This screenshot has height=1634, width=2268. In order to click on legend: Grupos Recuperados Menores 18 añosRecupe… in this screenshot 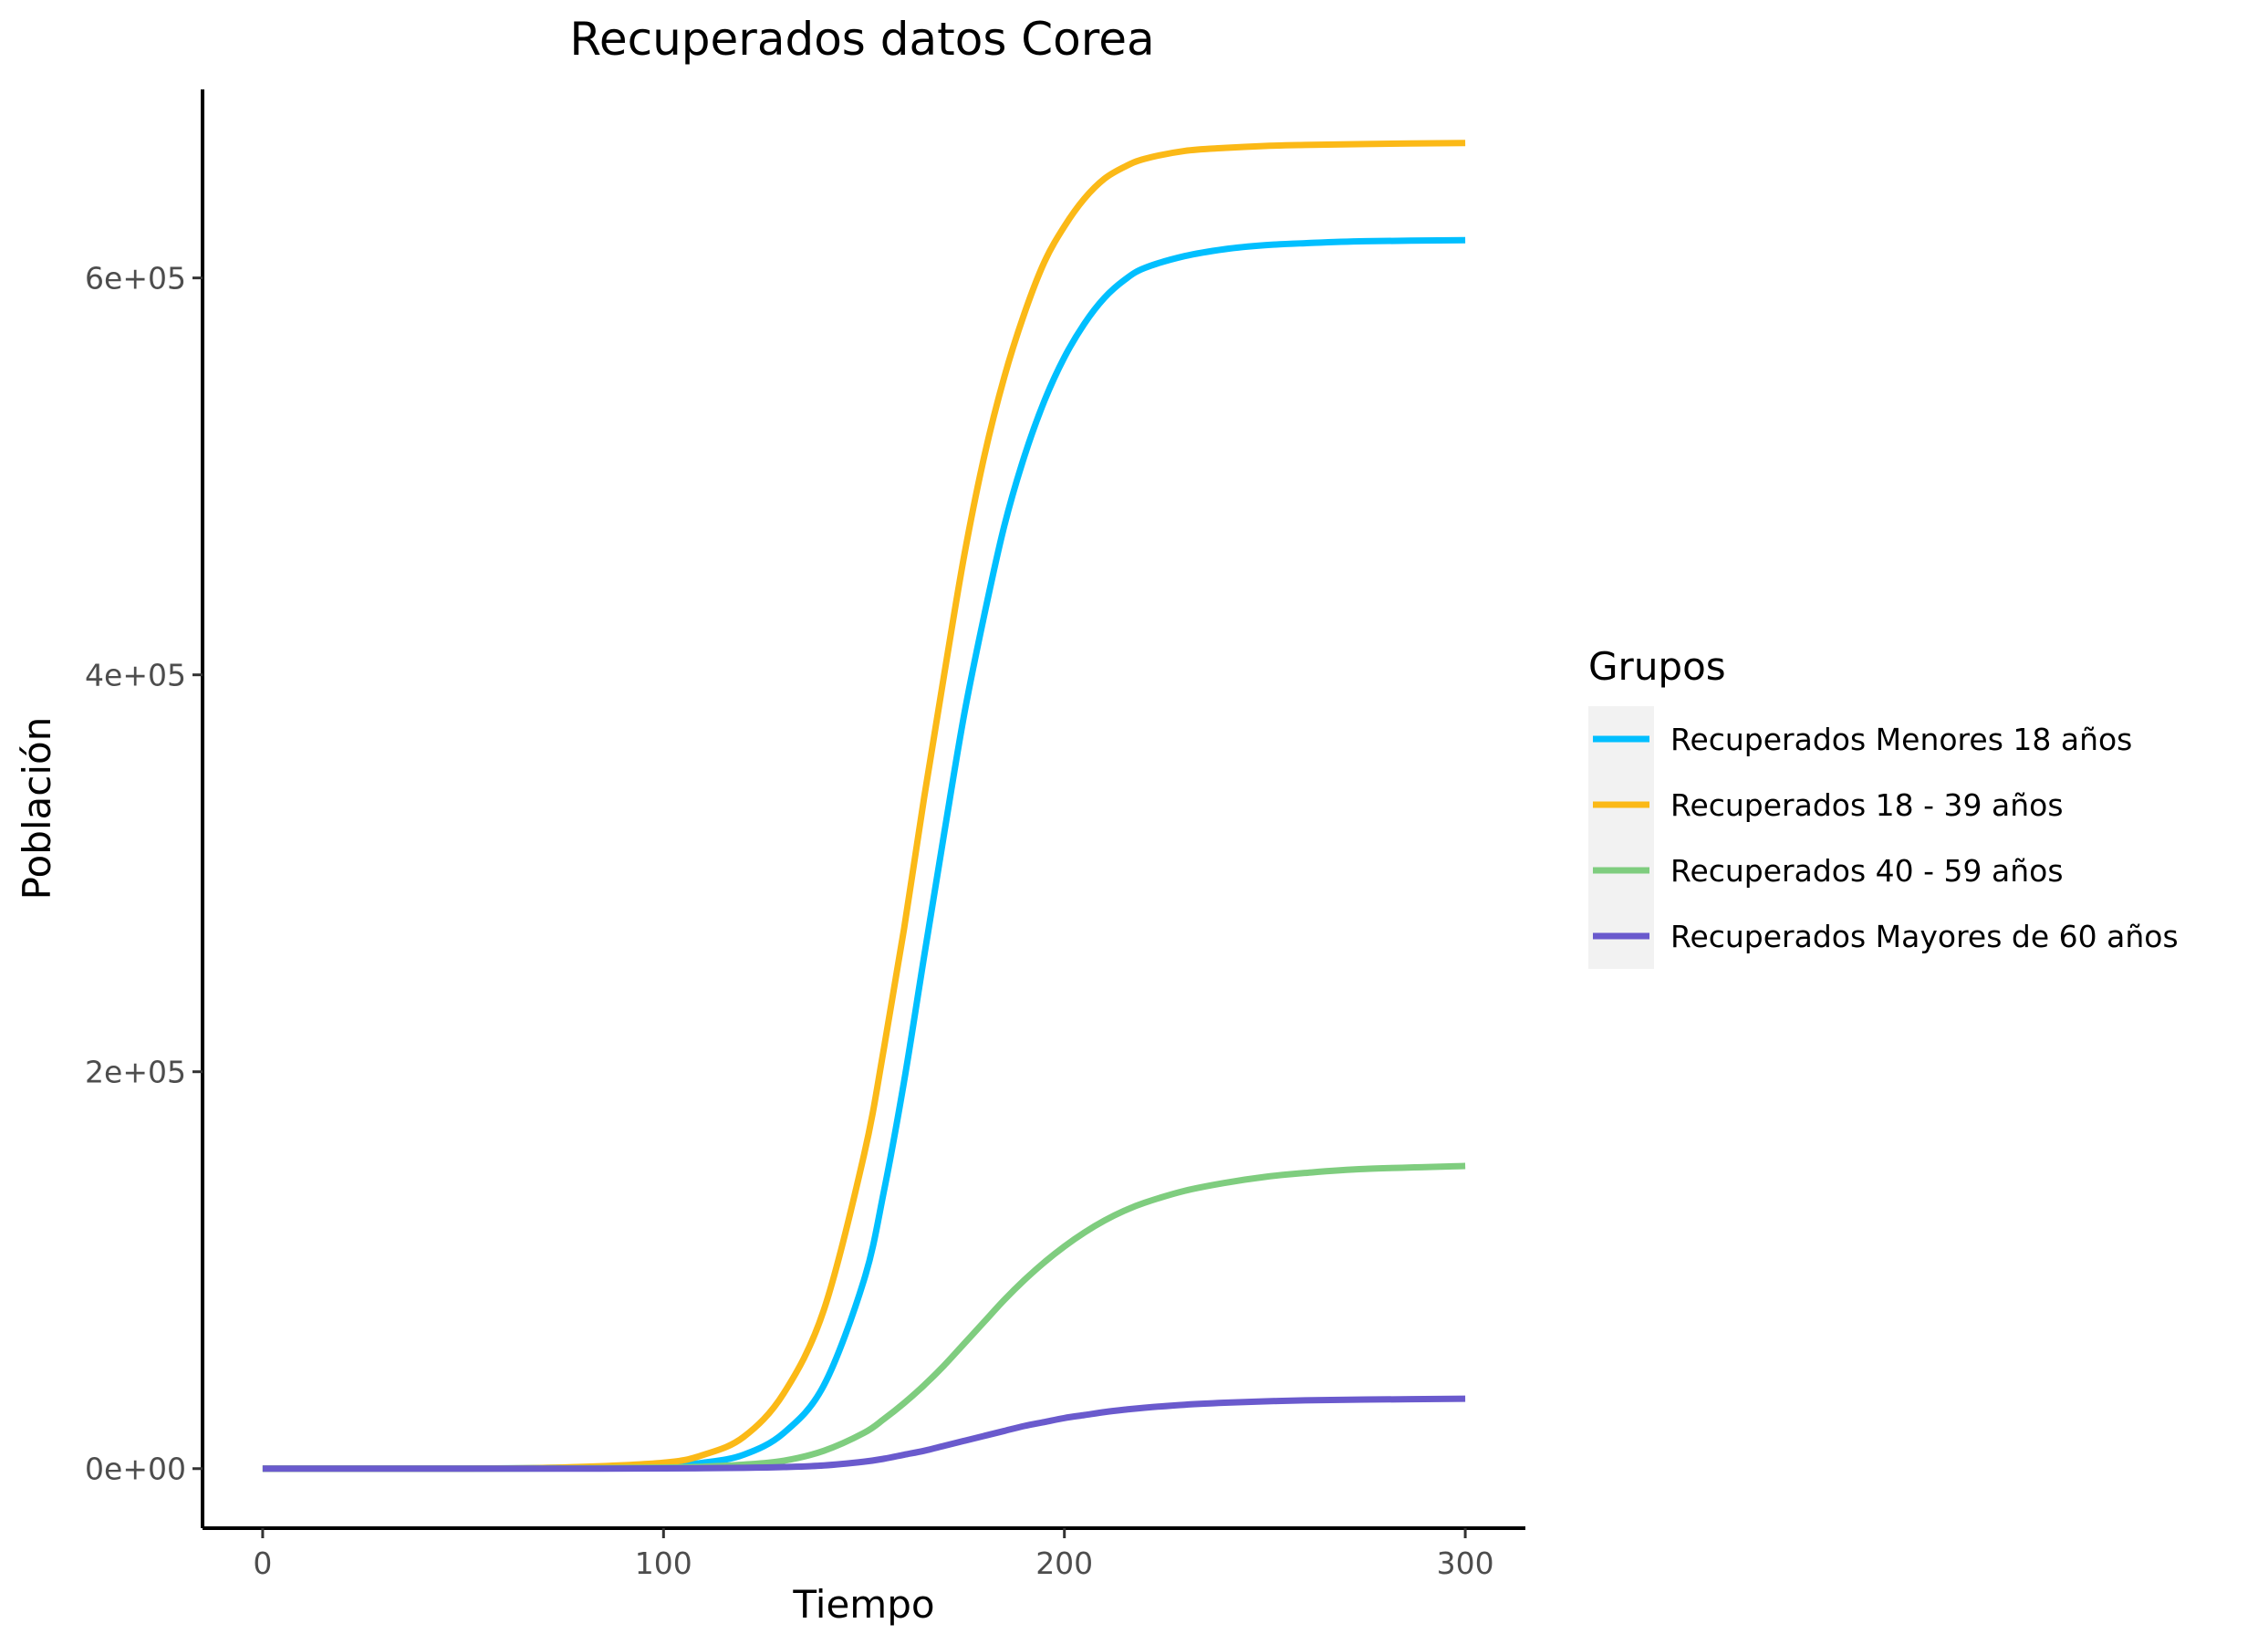, I will do `click(1883, 806)`.